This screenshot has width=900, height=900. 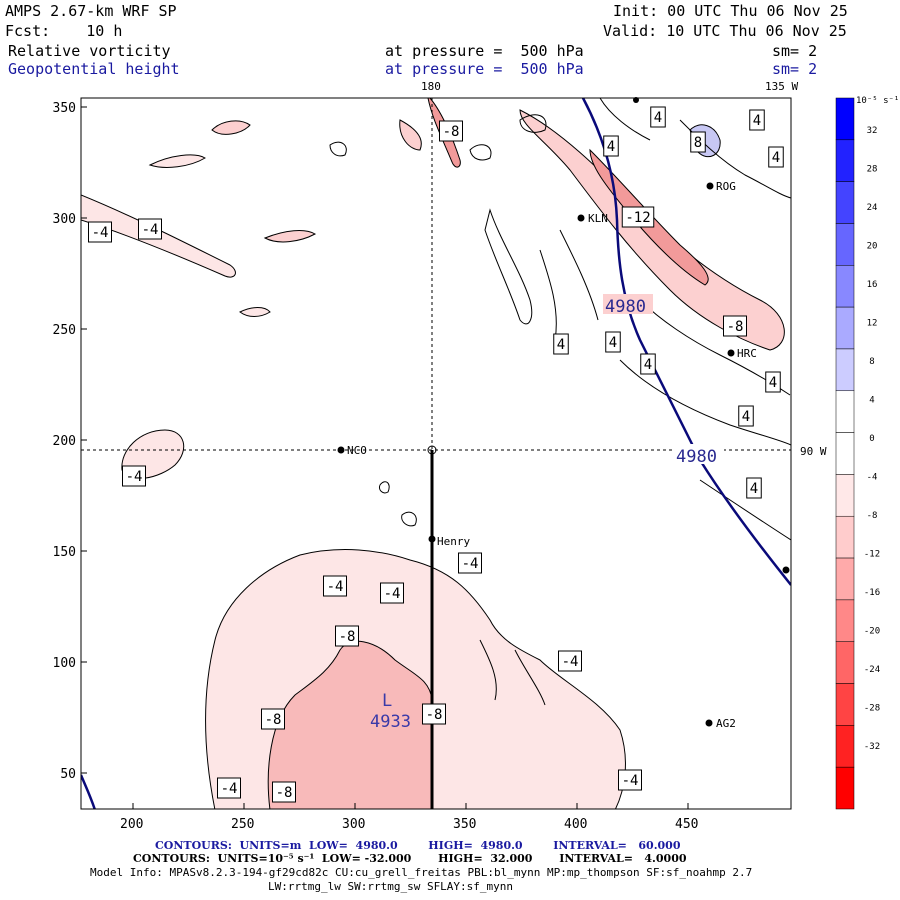 What do you see at coordinates (872, 170) in the screenshot?
I see `colorbar-level: 28` at bounding box center [872, 170].